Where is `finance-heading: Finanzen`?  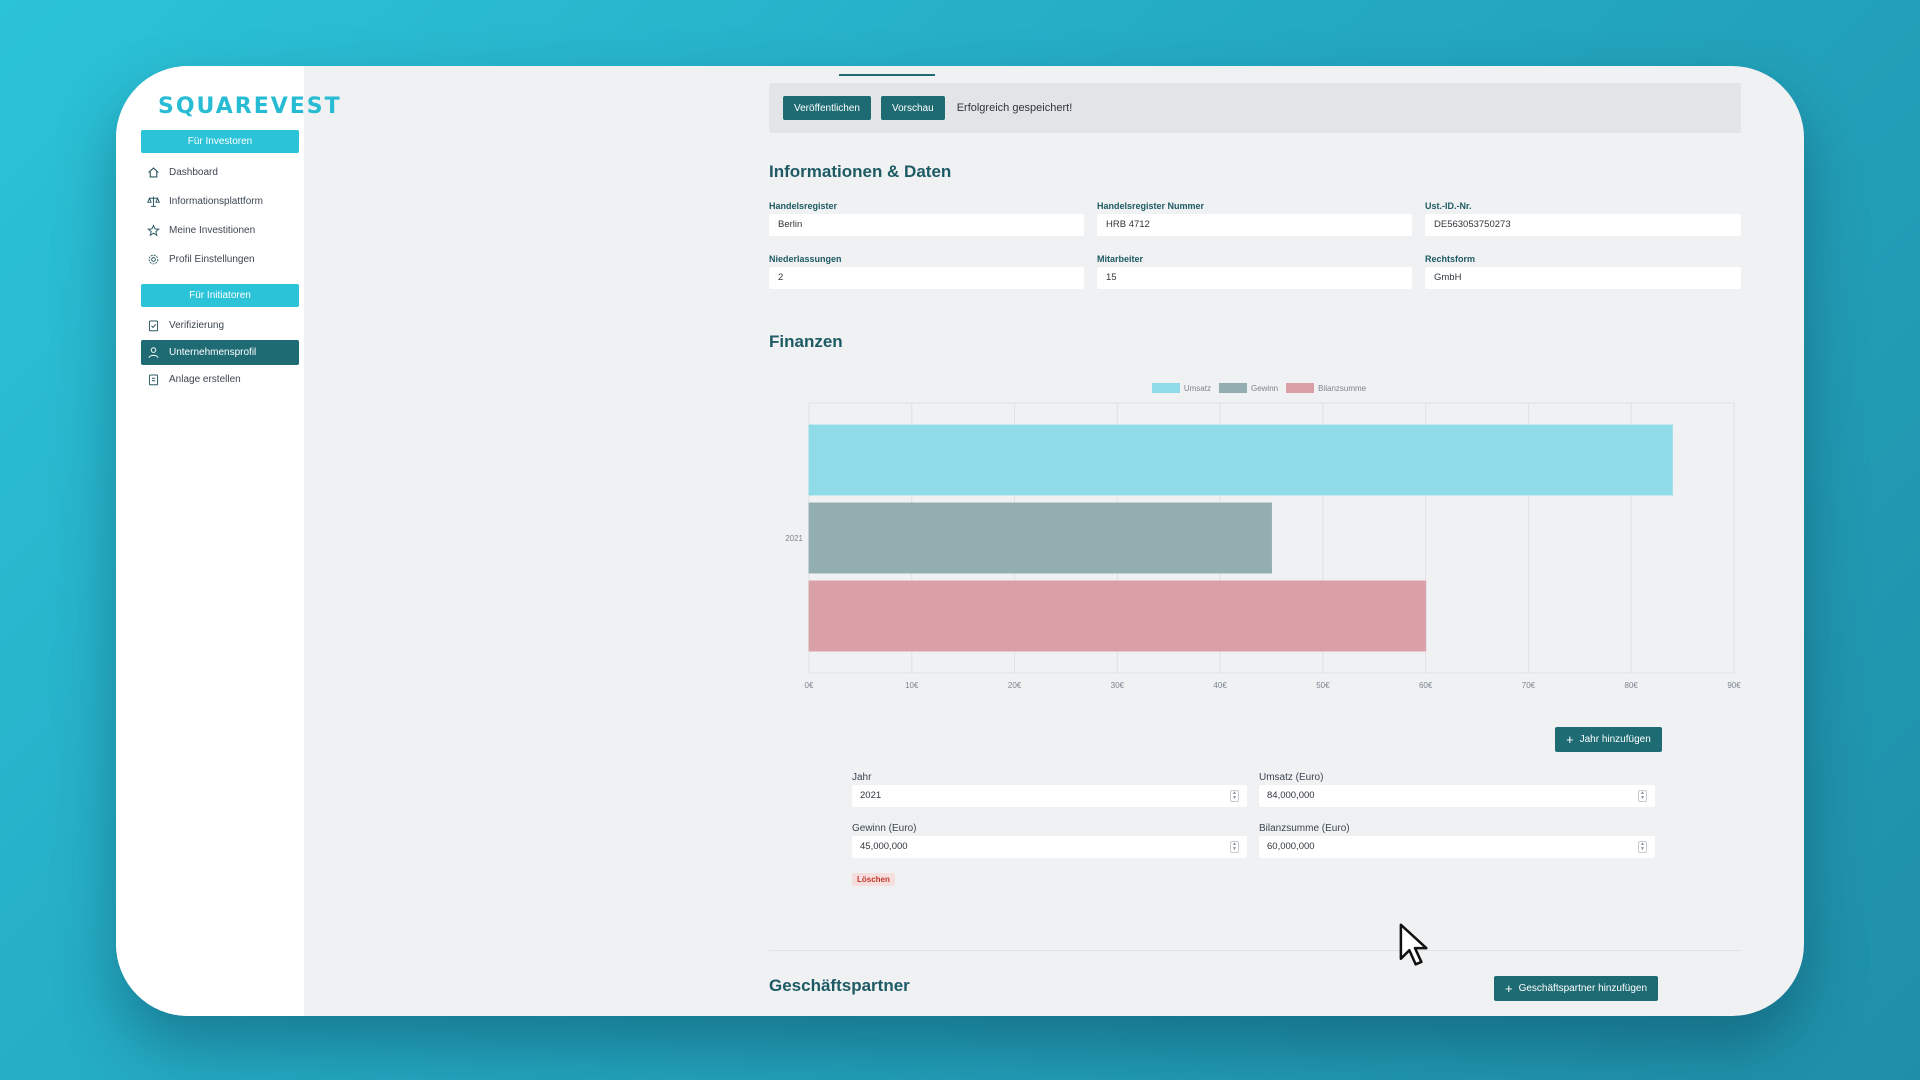
finance-heading: Finanzen is located at coordinates (806, 341).